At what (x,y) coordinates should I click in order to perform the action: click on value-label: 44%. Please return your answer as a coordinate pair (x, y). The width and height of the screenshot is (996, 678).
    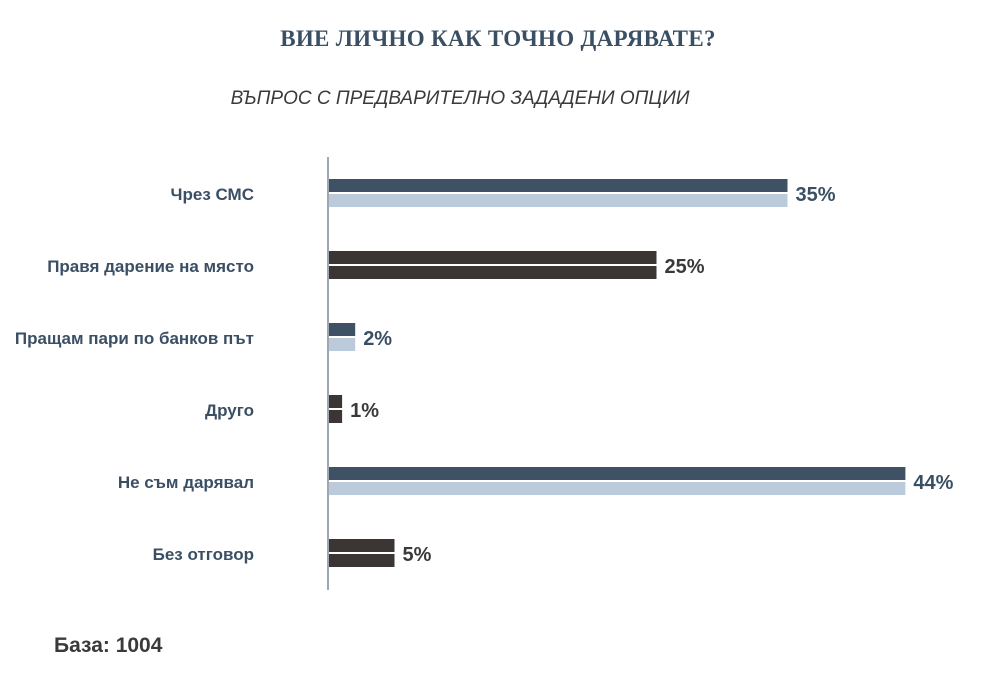
    Looking at the image, I should click on (933, 483).